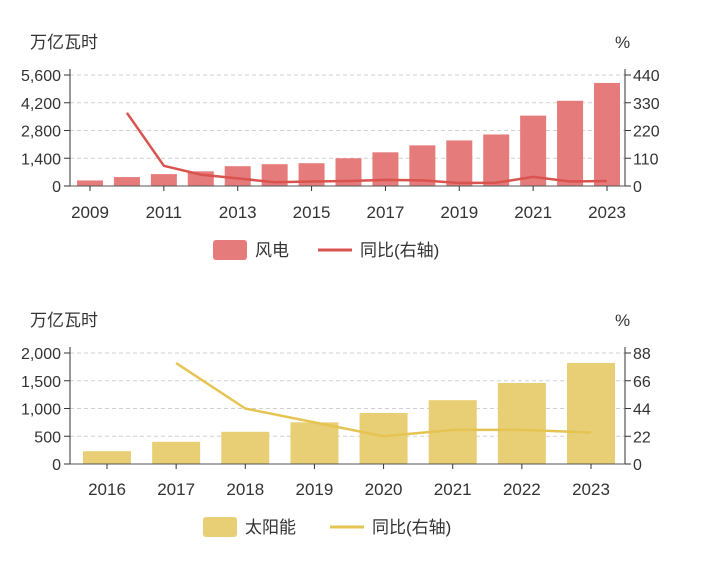 The width and height of the screenshot is (705, 573). What do you see at coordinates (41, 382) in the screenshot?
I see `y-tick-label: 1,500` at bounding box center [41, 382].